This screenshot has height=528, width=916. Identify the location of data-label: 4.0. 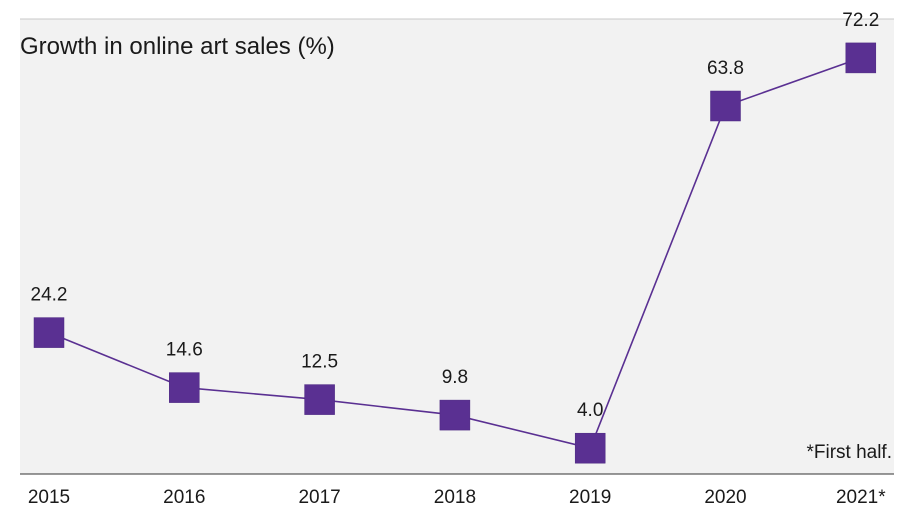
(590, 410).